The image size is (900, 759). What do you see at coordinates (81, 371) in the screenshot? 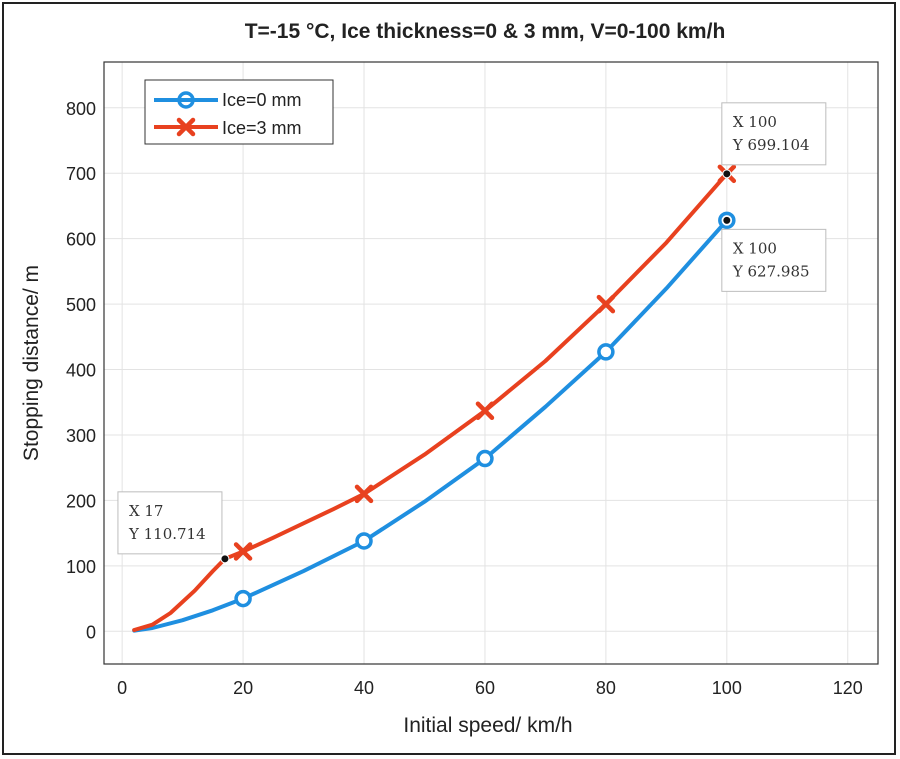
I see `y-tick-label: 400` at bounding box center [81, 371].